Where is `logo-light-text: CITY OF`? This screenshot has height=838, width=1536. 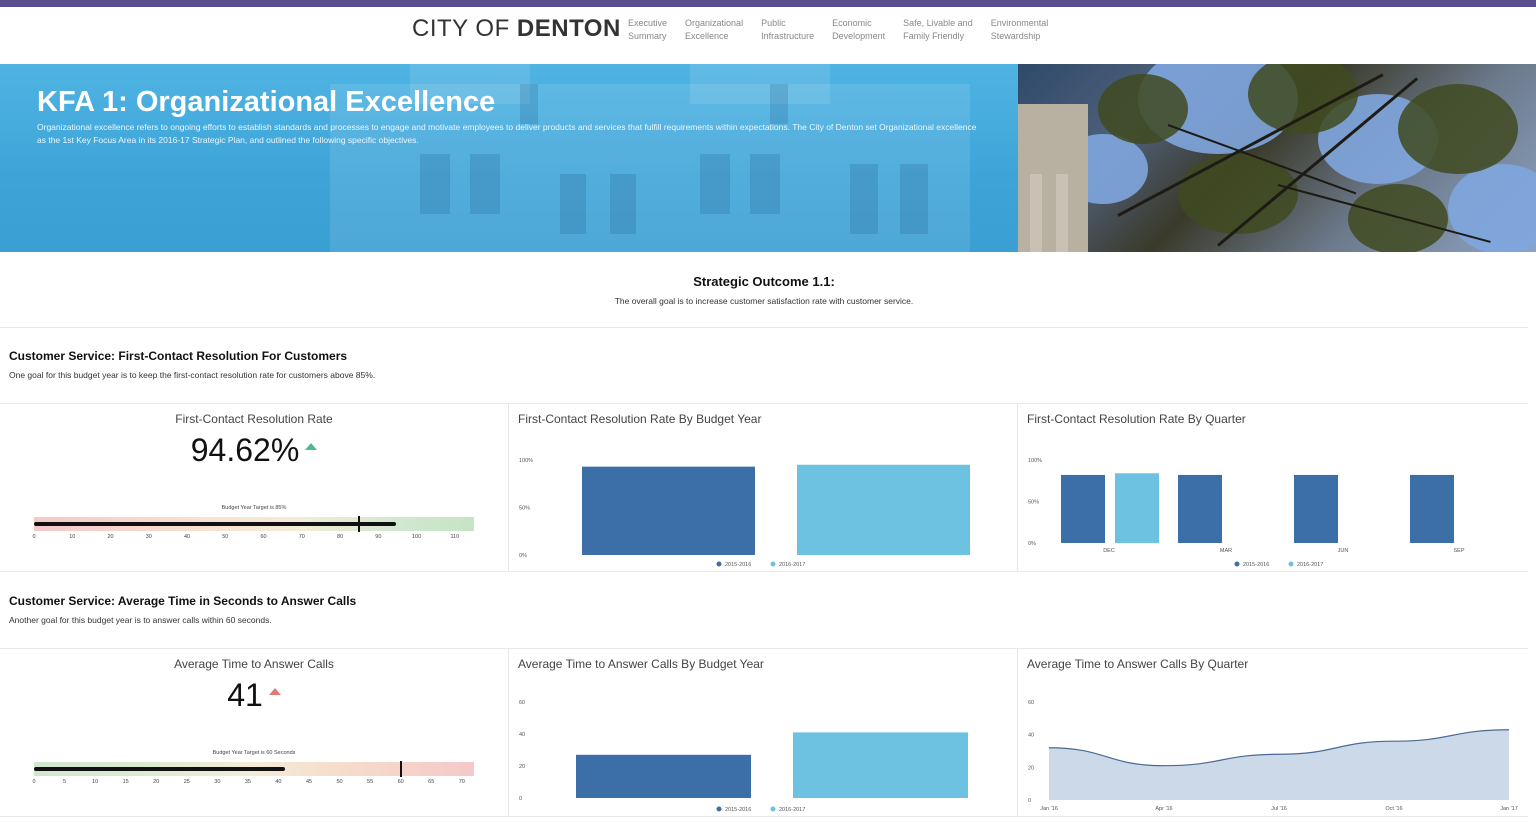
logo-light-text: CITY OF is located at coordinates (464, 28).